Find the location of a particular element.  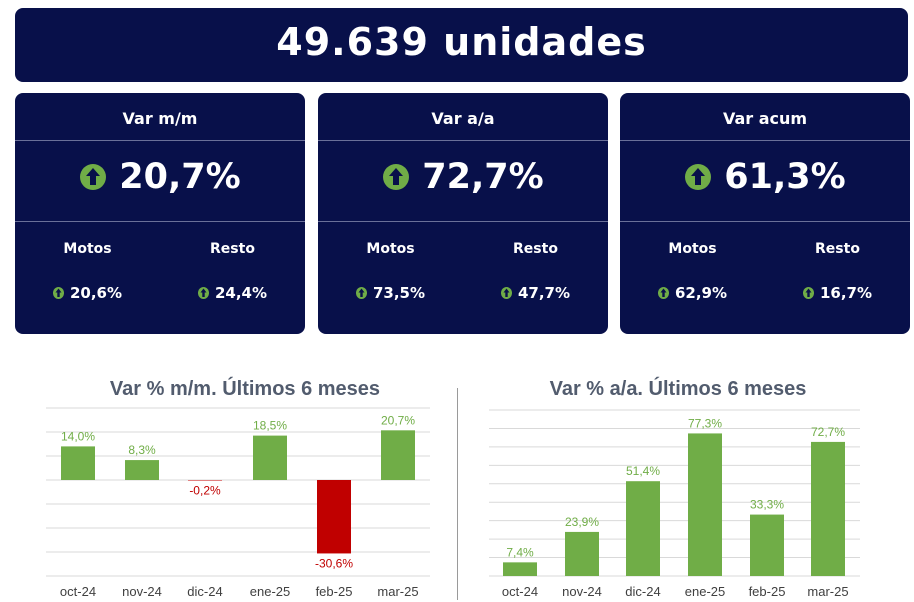

data-label-dic-24: -0,2% is located at coordinates (205, 490).